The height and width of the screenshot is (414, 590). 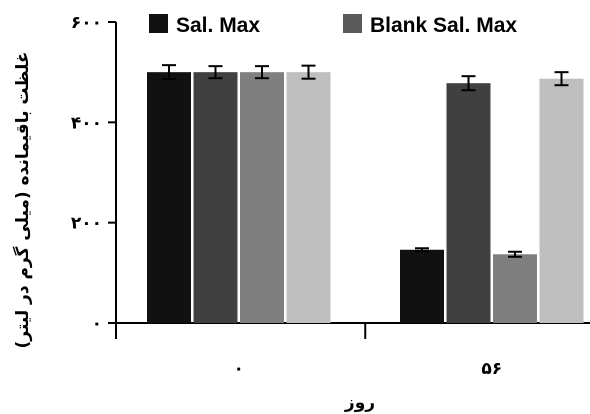 What do you see at coordinates (169, 72) in the screenshot?
I see `error-bar-g0-s0` at bounding box center [169, 72].